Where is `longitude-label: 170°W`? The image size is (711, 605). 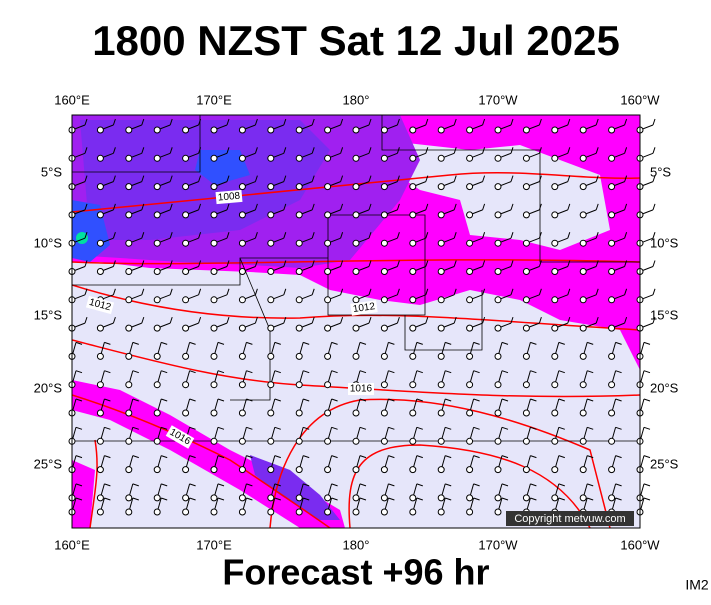 longitude-label: 170°W is located at coordinates (498, 99).